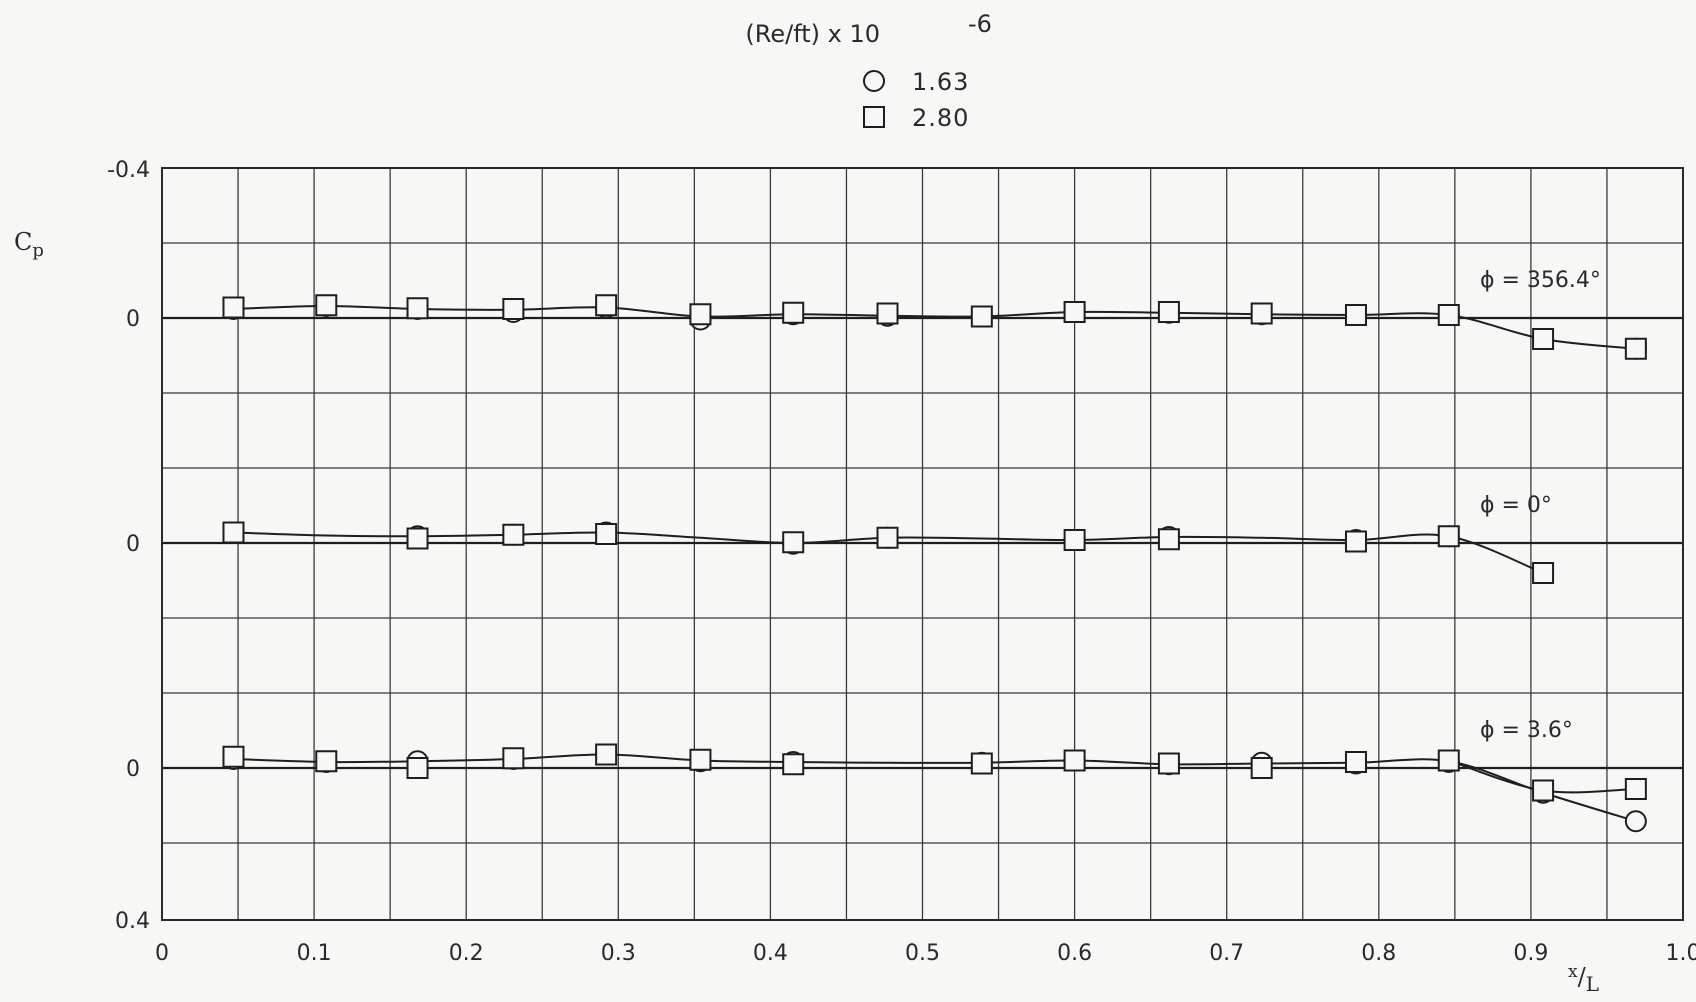  I want to click on x-tick-label: 0.7, so click(1226, 953).